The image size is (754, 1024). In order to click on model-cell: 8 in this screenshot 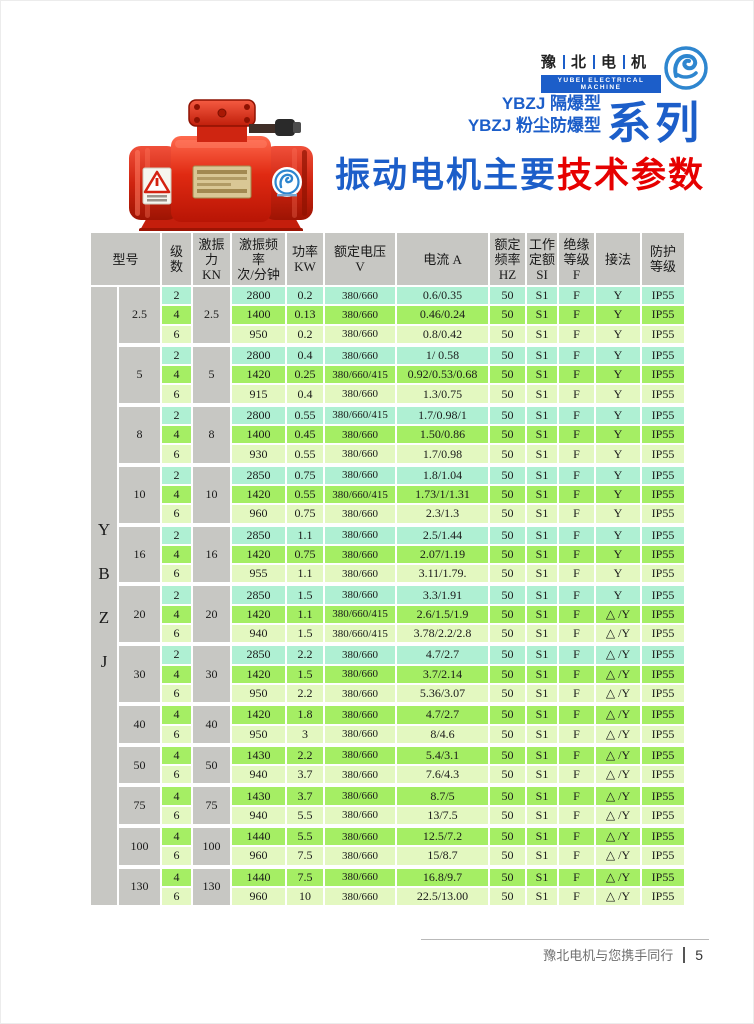, I will do `click(139, 434)`.